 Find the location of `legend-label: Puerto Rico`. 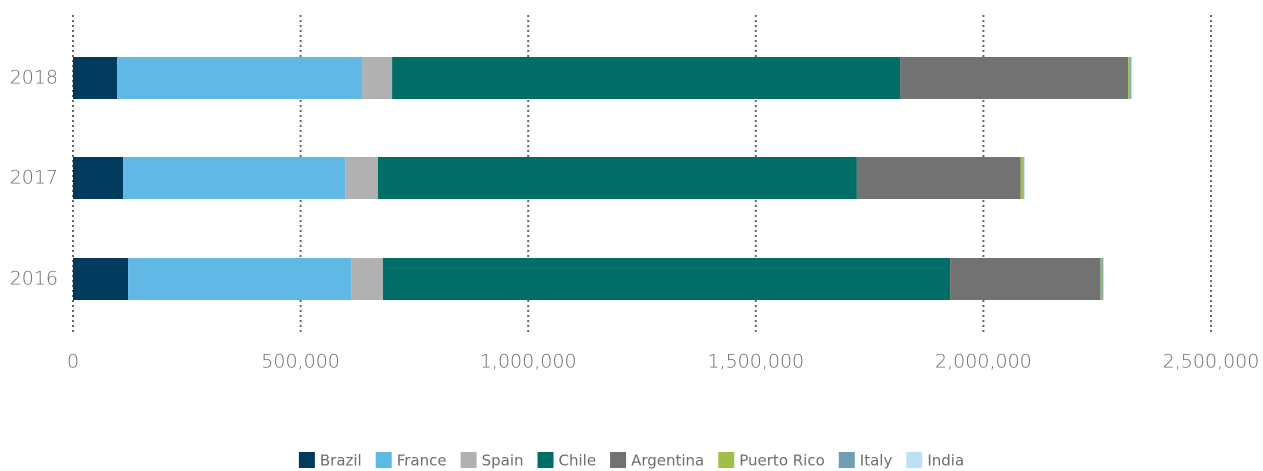

legend-label: Puerto Rico is located at coordinates (782, 461).